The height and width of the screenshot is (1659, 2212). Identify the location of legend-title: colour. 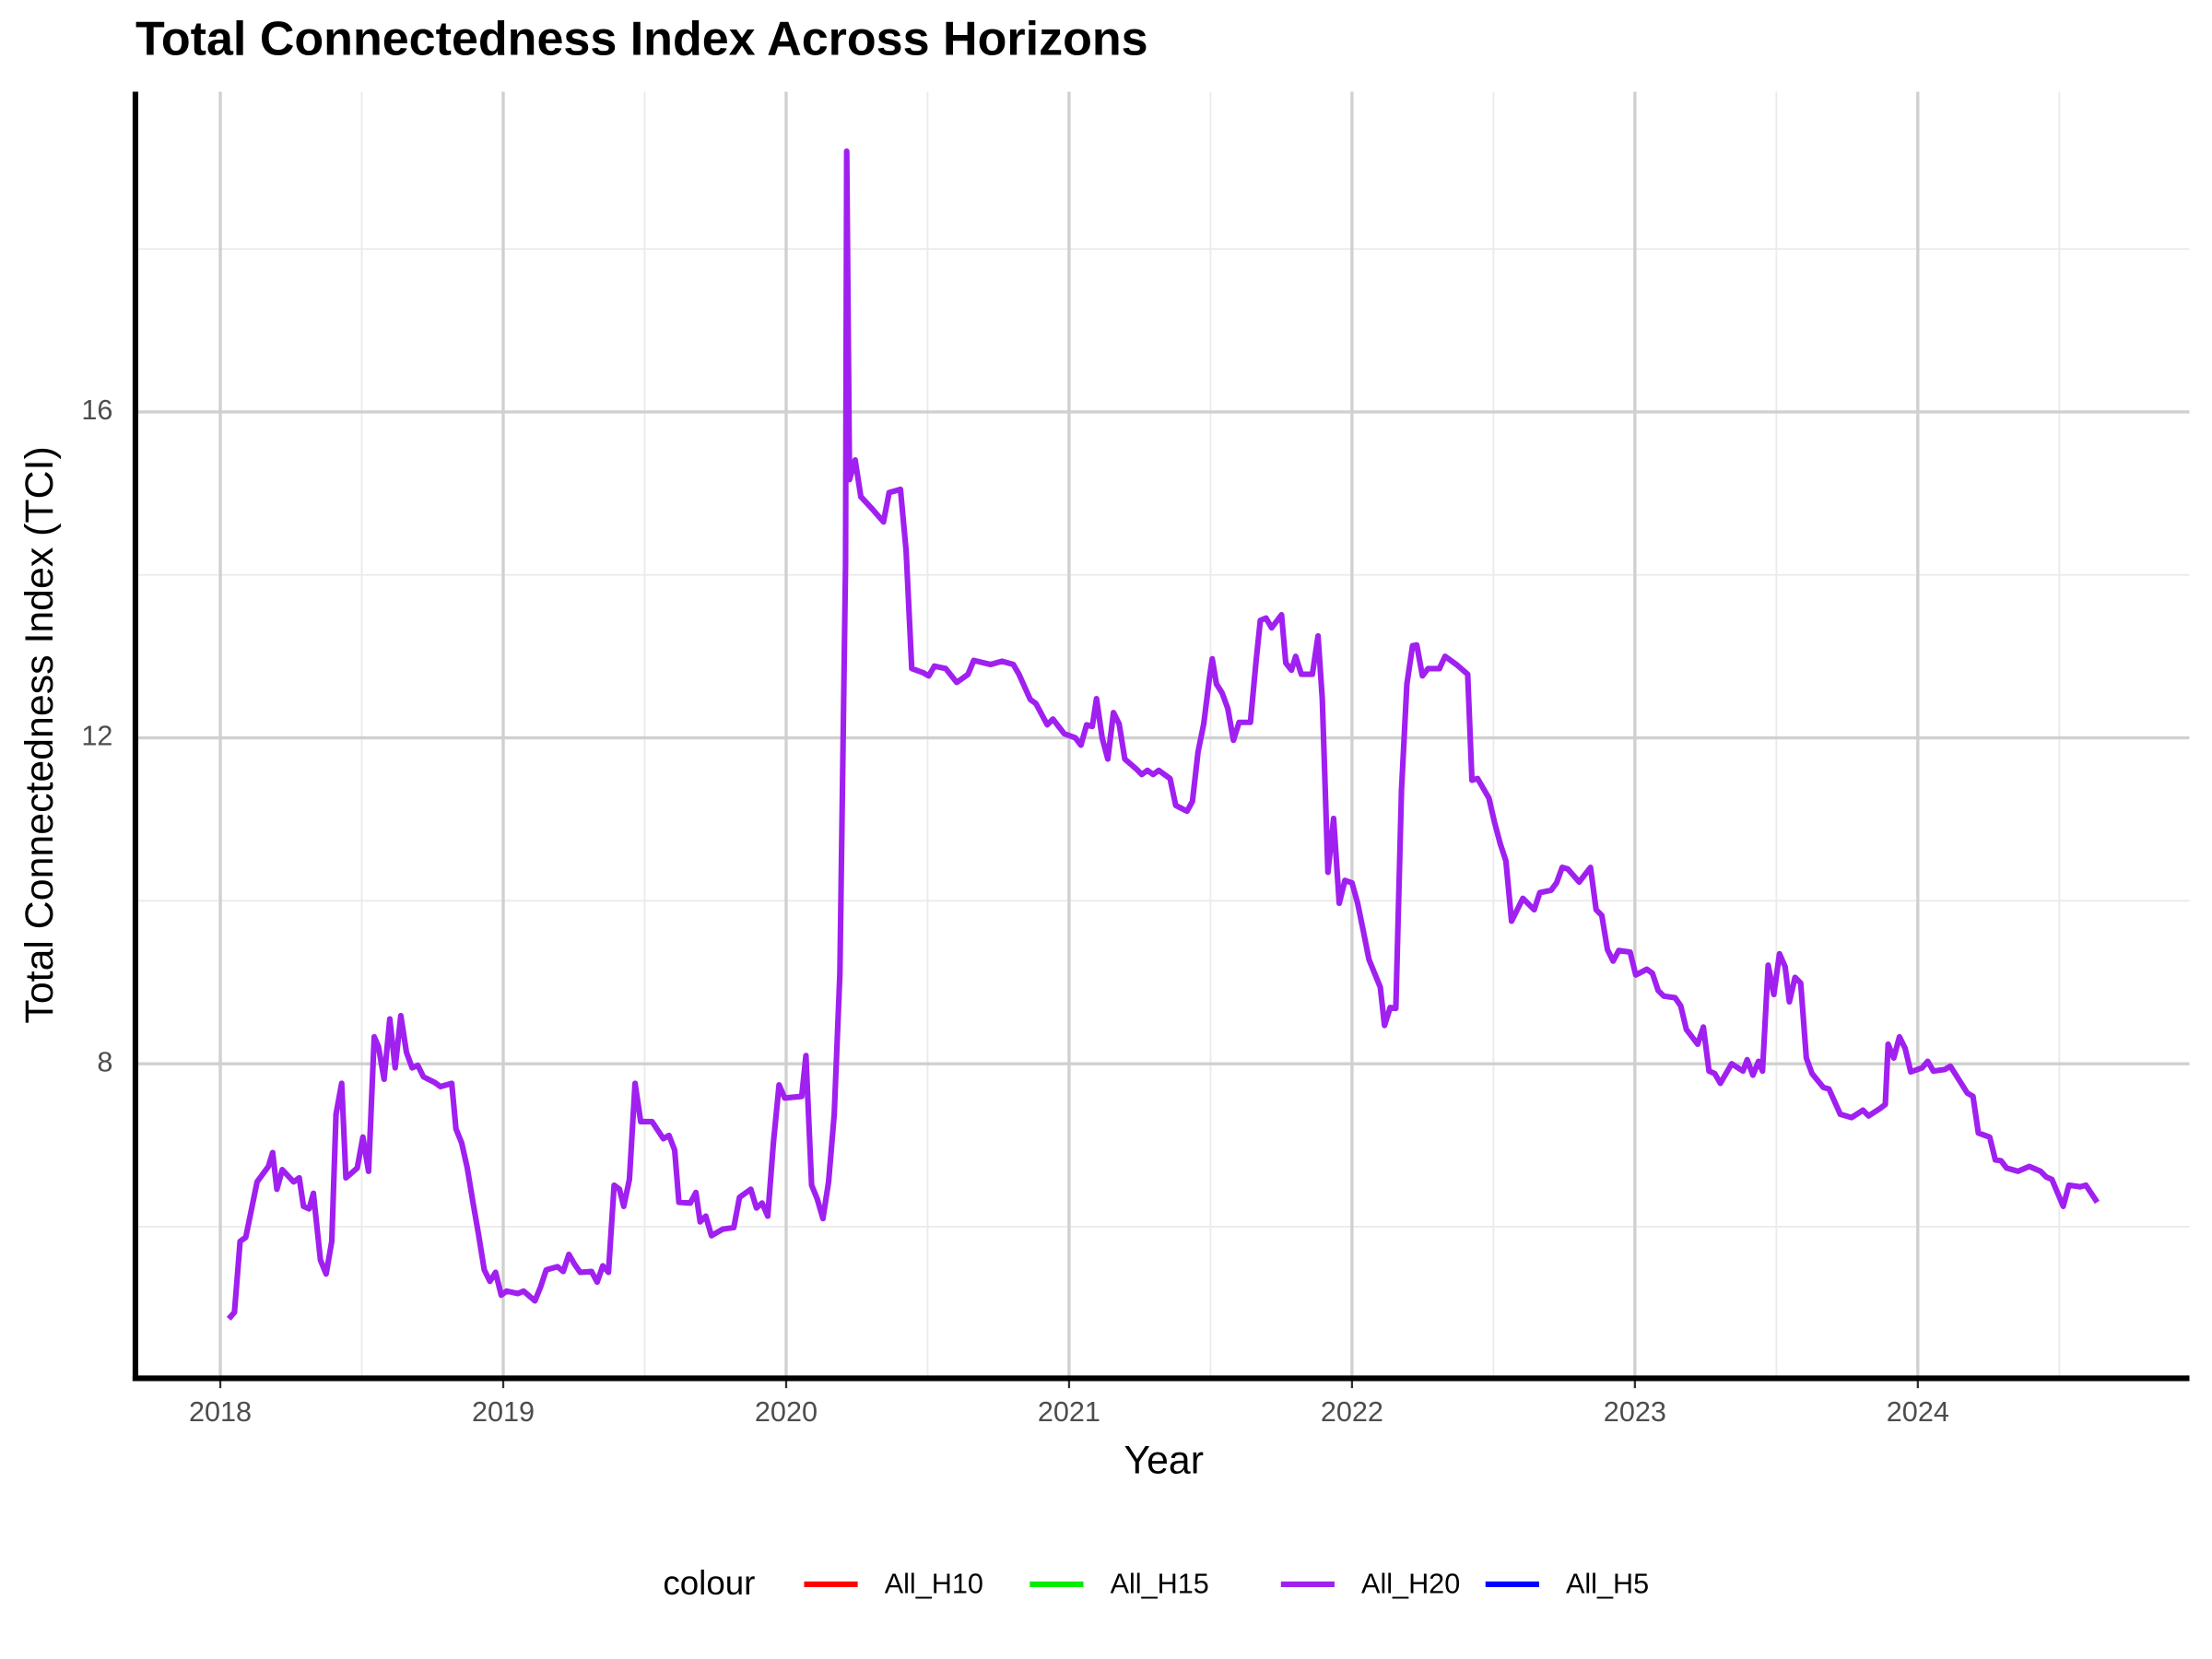
(709, 1583).